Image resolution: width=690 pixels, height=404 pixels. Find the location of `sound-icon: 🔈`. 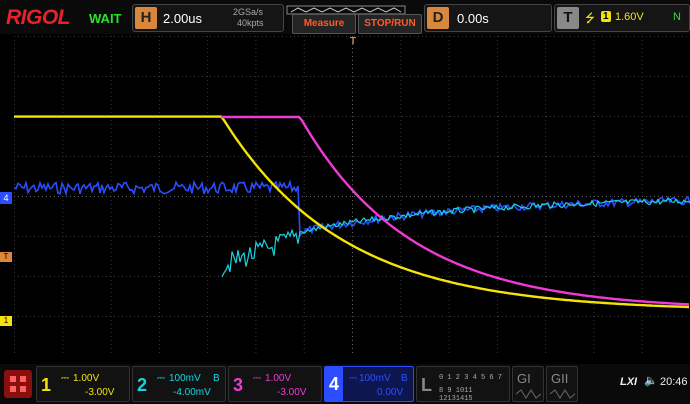

sound-icon: 🔈 is located at coordinates (651, 381).